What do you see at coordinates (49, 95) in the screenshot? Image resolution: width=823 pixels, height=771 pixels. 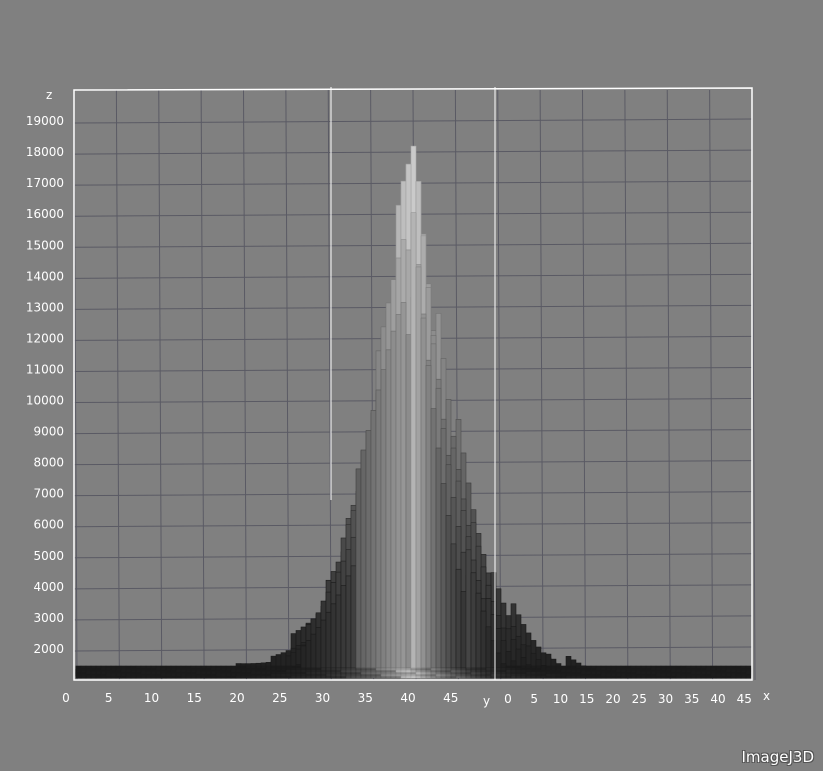 I see `z-axis-label: z` at bounding box center [49, 95].